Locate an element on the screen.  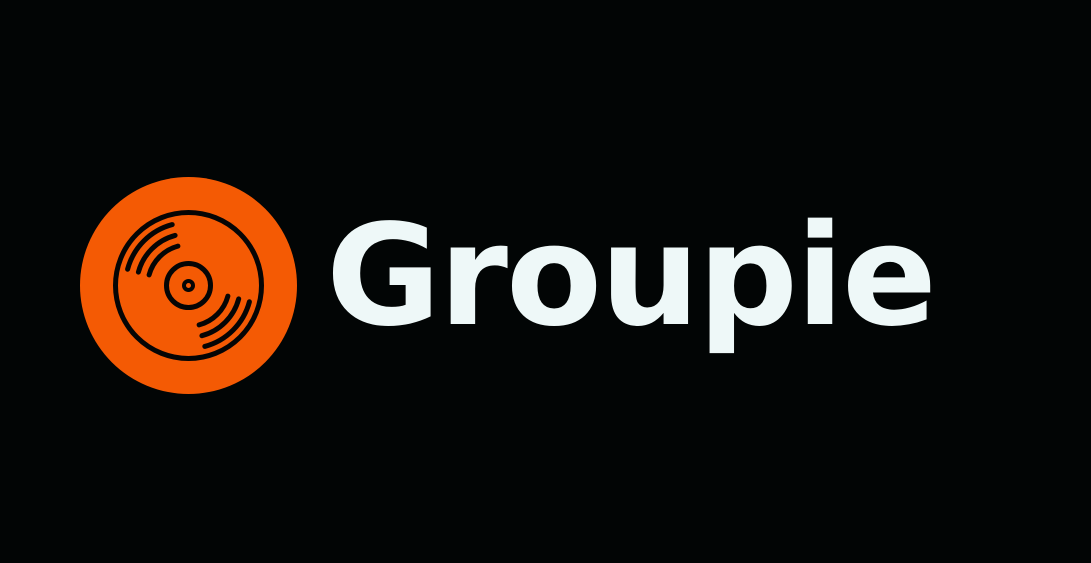
record-label-ring is located at coordinates (188, 285).